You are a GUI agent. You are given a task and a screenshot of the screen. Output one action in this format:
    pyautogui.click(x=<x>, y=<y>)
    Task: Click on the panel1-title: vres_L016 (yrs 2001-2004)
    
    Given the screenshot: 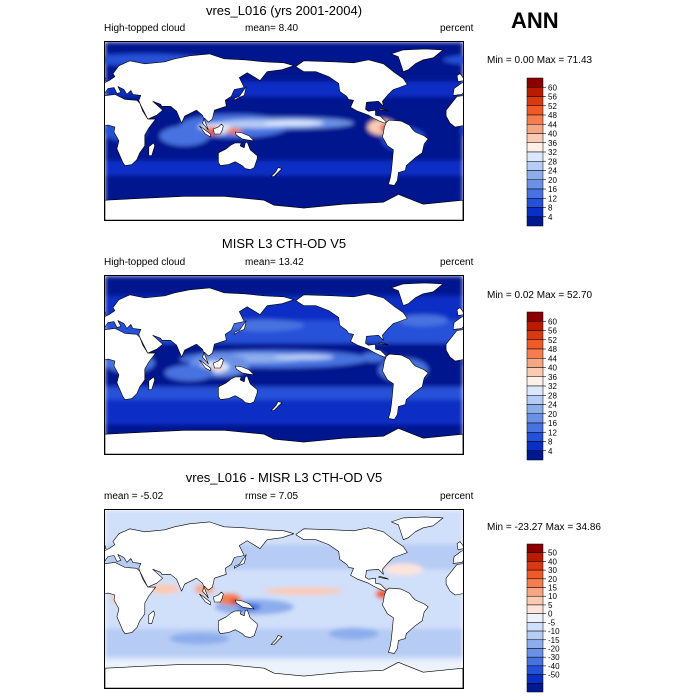 What is the action you would take?
    pyautogui.click(x=284, y=10)
    